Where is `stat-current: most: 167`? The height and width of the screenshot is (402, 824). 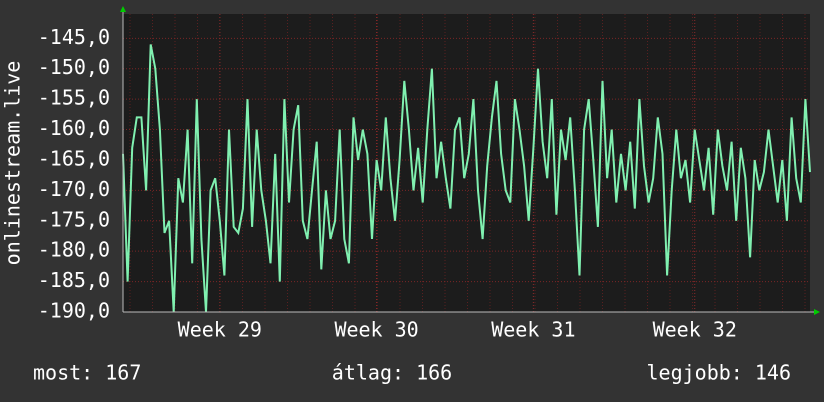 stat-current: most: 167 is located at coordinates (87, 373).